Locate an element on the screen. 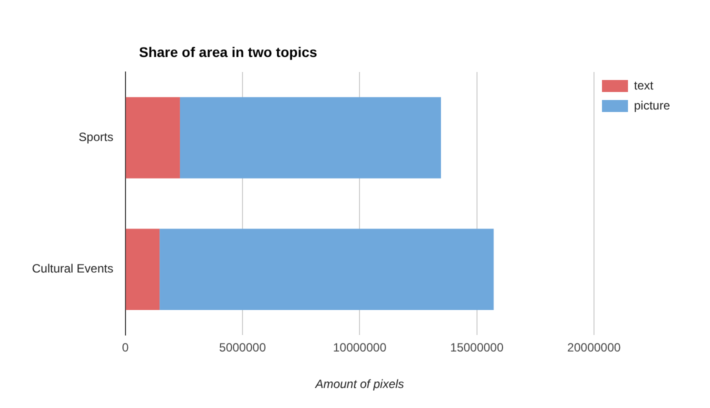  chart-title: Share of area in two topics is located at coordinates (228, 52).